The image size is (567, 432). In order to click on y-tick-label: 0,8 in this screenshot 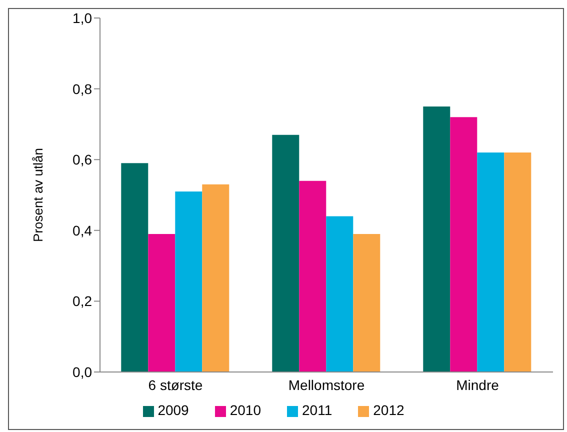, I will do `click(82, 88)`.